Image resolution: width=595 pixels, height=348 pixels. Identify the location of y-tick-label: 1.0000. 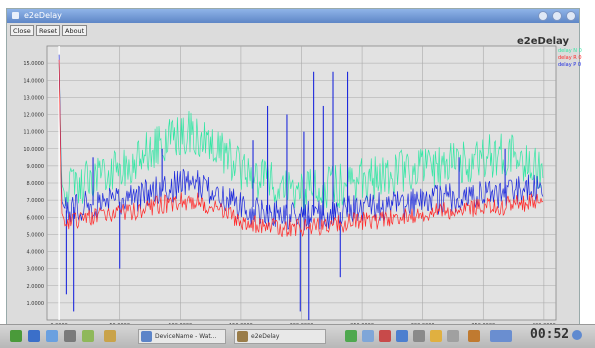
(36, 304).